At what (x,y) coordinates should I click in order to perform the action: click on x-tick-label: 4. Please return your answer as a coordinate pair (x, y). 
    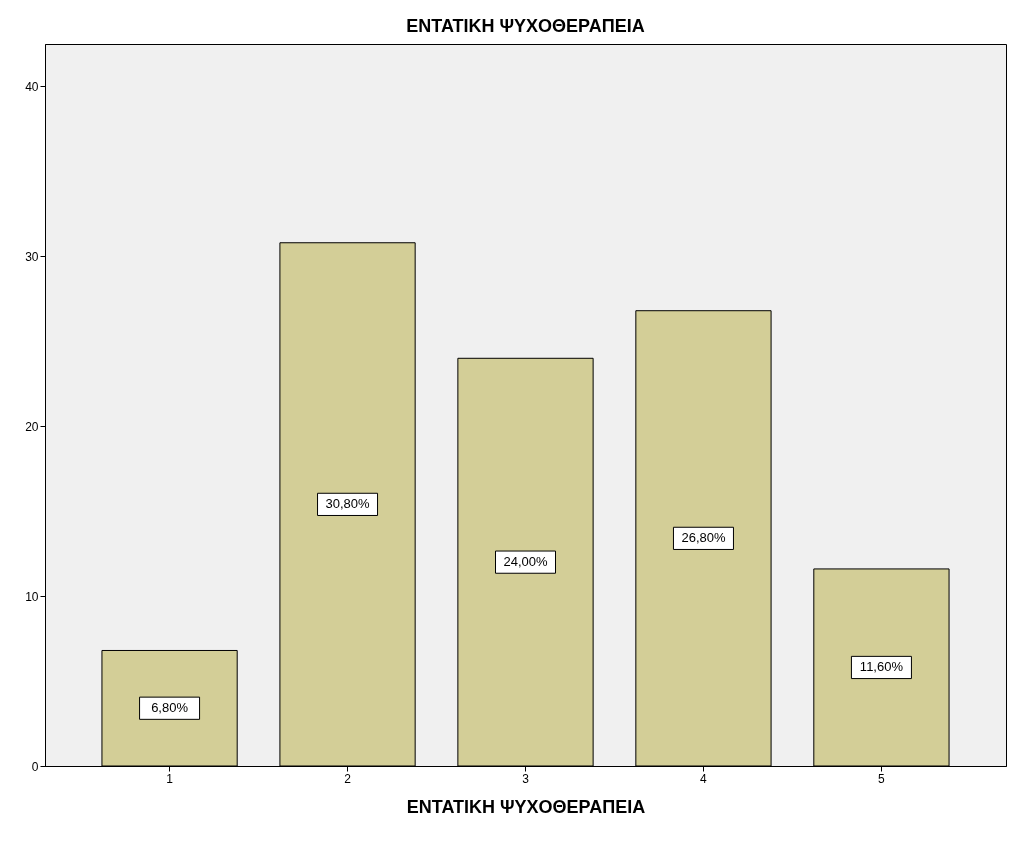
    Looking at the image, I should click on (704, 778).